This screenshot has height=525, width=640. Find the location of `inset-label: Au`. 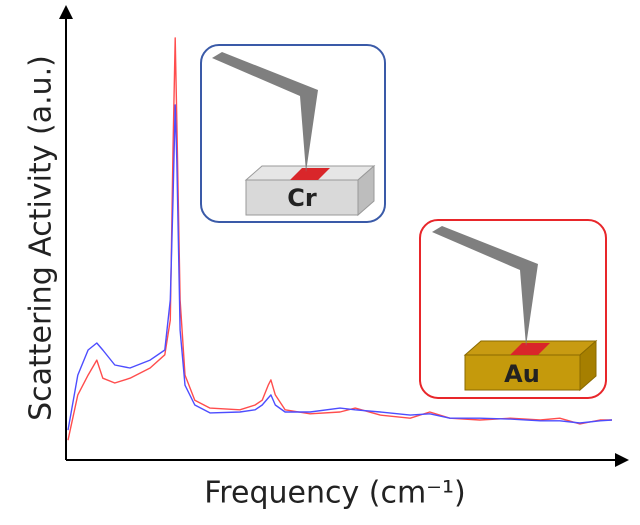

inset-label: Au is located at coordinates (522, 374).